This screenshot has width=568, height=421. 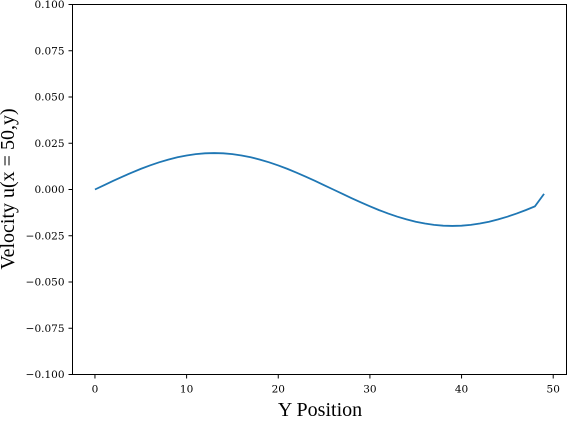 What do you see at coordinates (49, 51) in the screenshot?
I see `y-tick-label: 0.075` at bounding box center [49, 51].